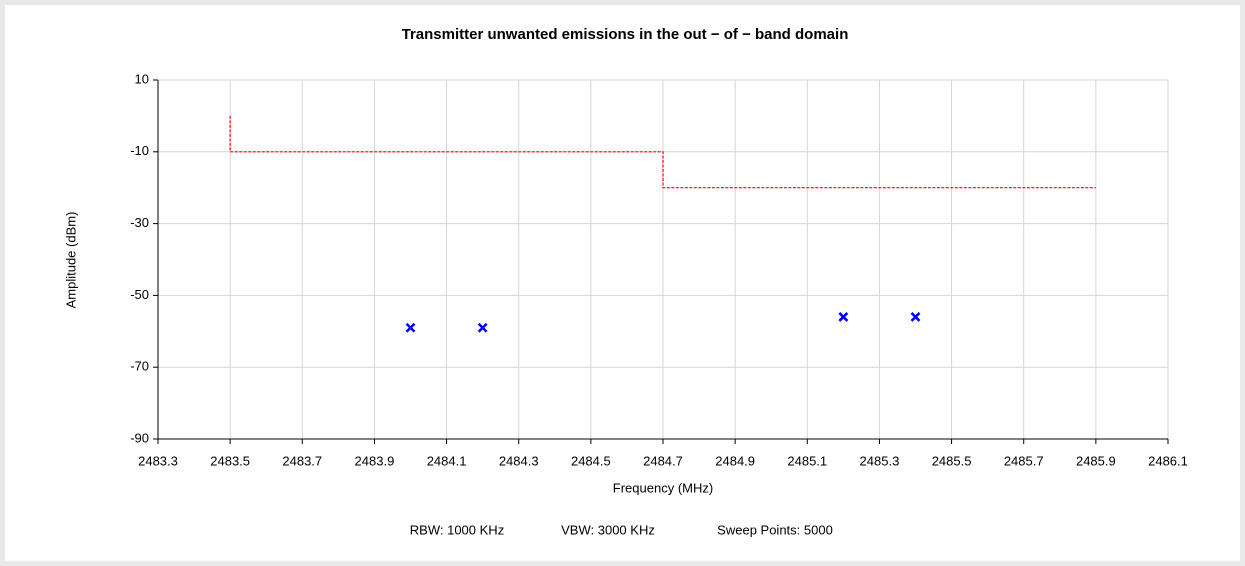  I want to click on y-tick-label: -70, so click(139, 366).